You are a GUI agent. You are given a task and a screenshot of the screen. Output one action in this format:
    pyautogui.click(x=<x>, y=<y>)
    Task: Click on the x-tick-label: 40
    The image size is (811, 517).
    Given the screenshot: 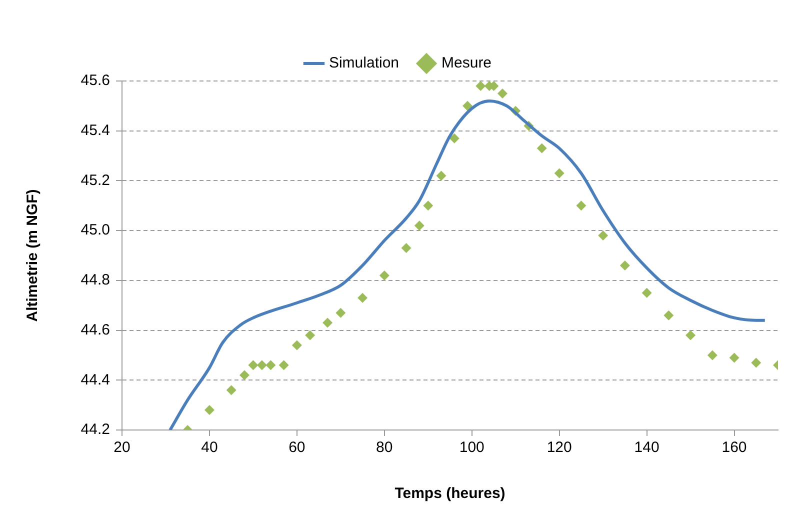 What is the action you would take?
    pyautogui.click(x=209, y=447)
    